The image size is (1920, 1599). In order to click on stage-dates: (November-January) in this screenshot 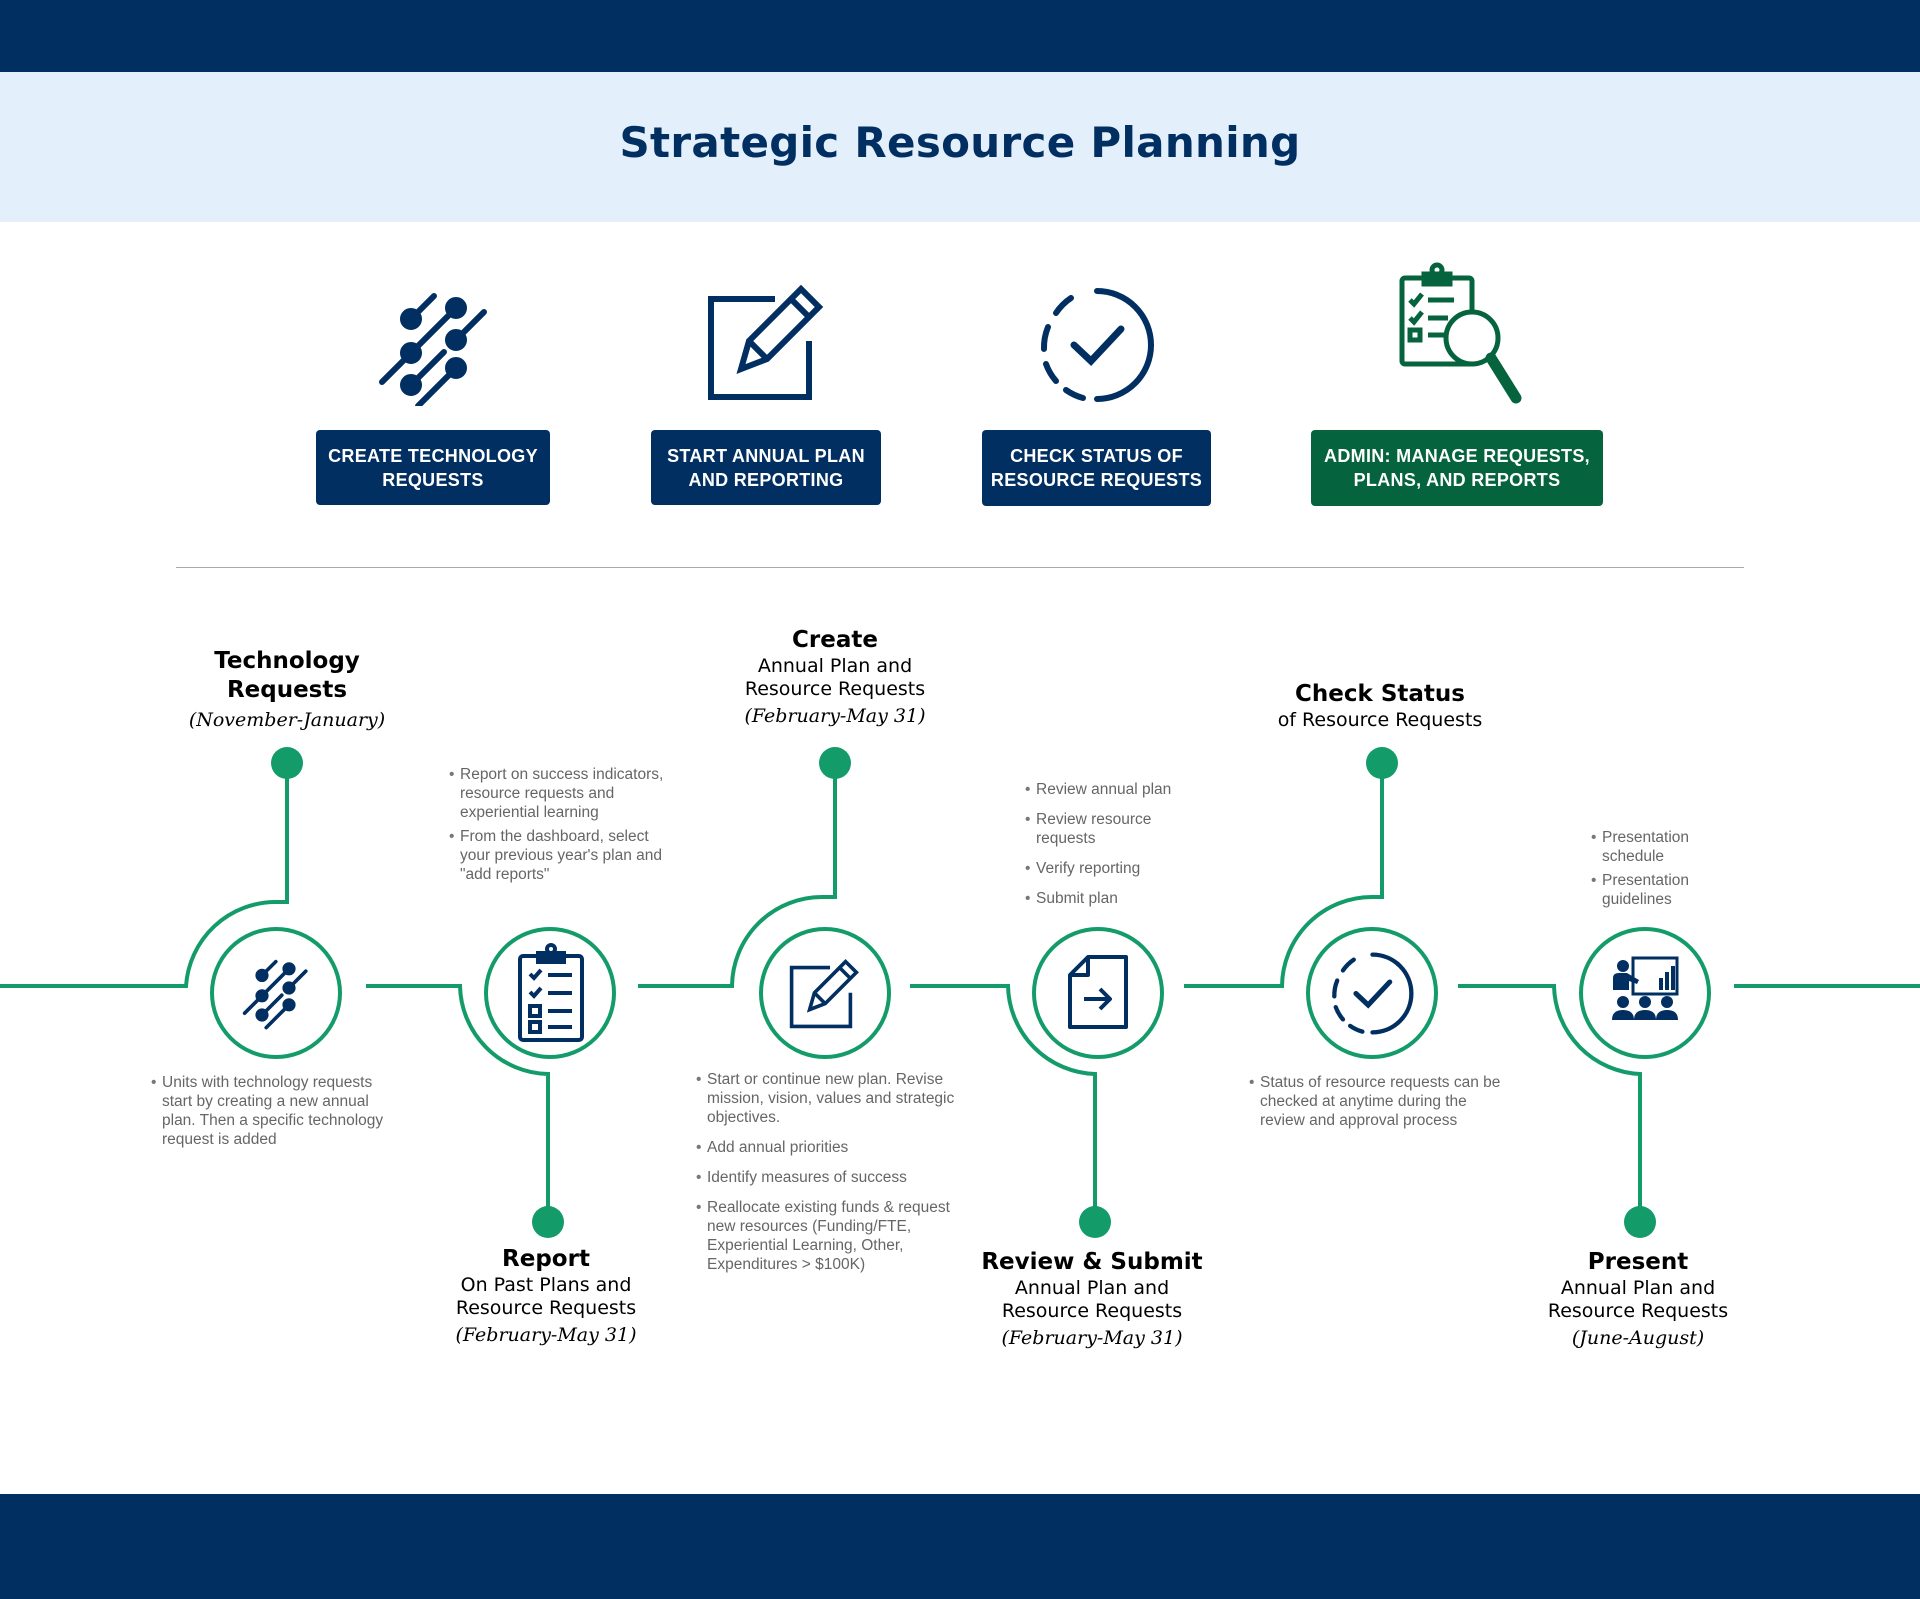, I will do `click(287, 720)`.